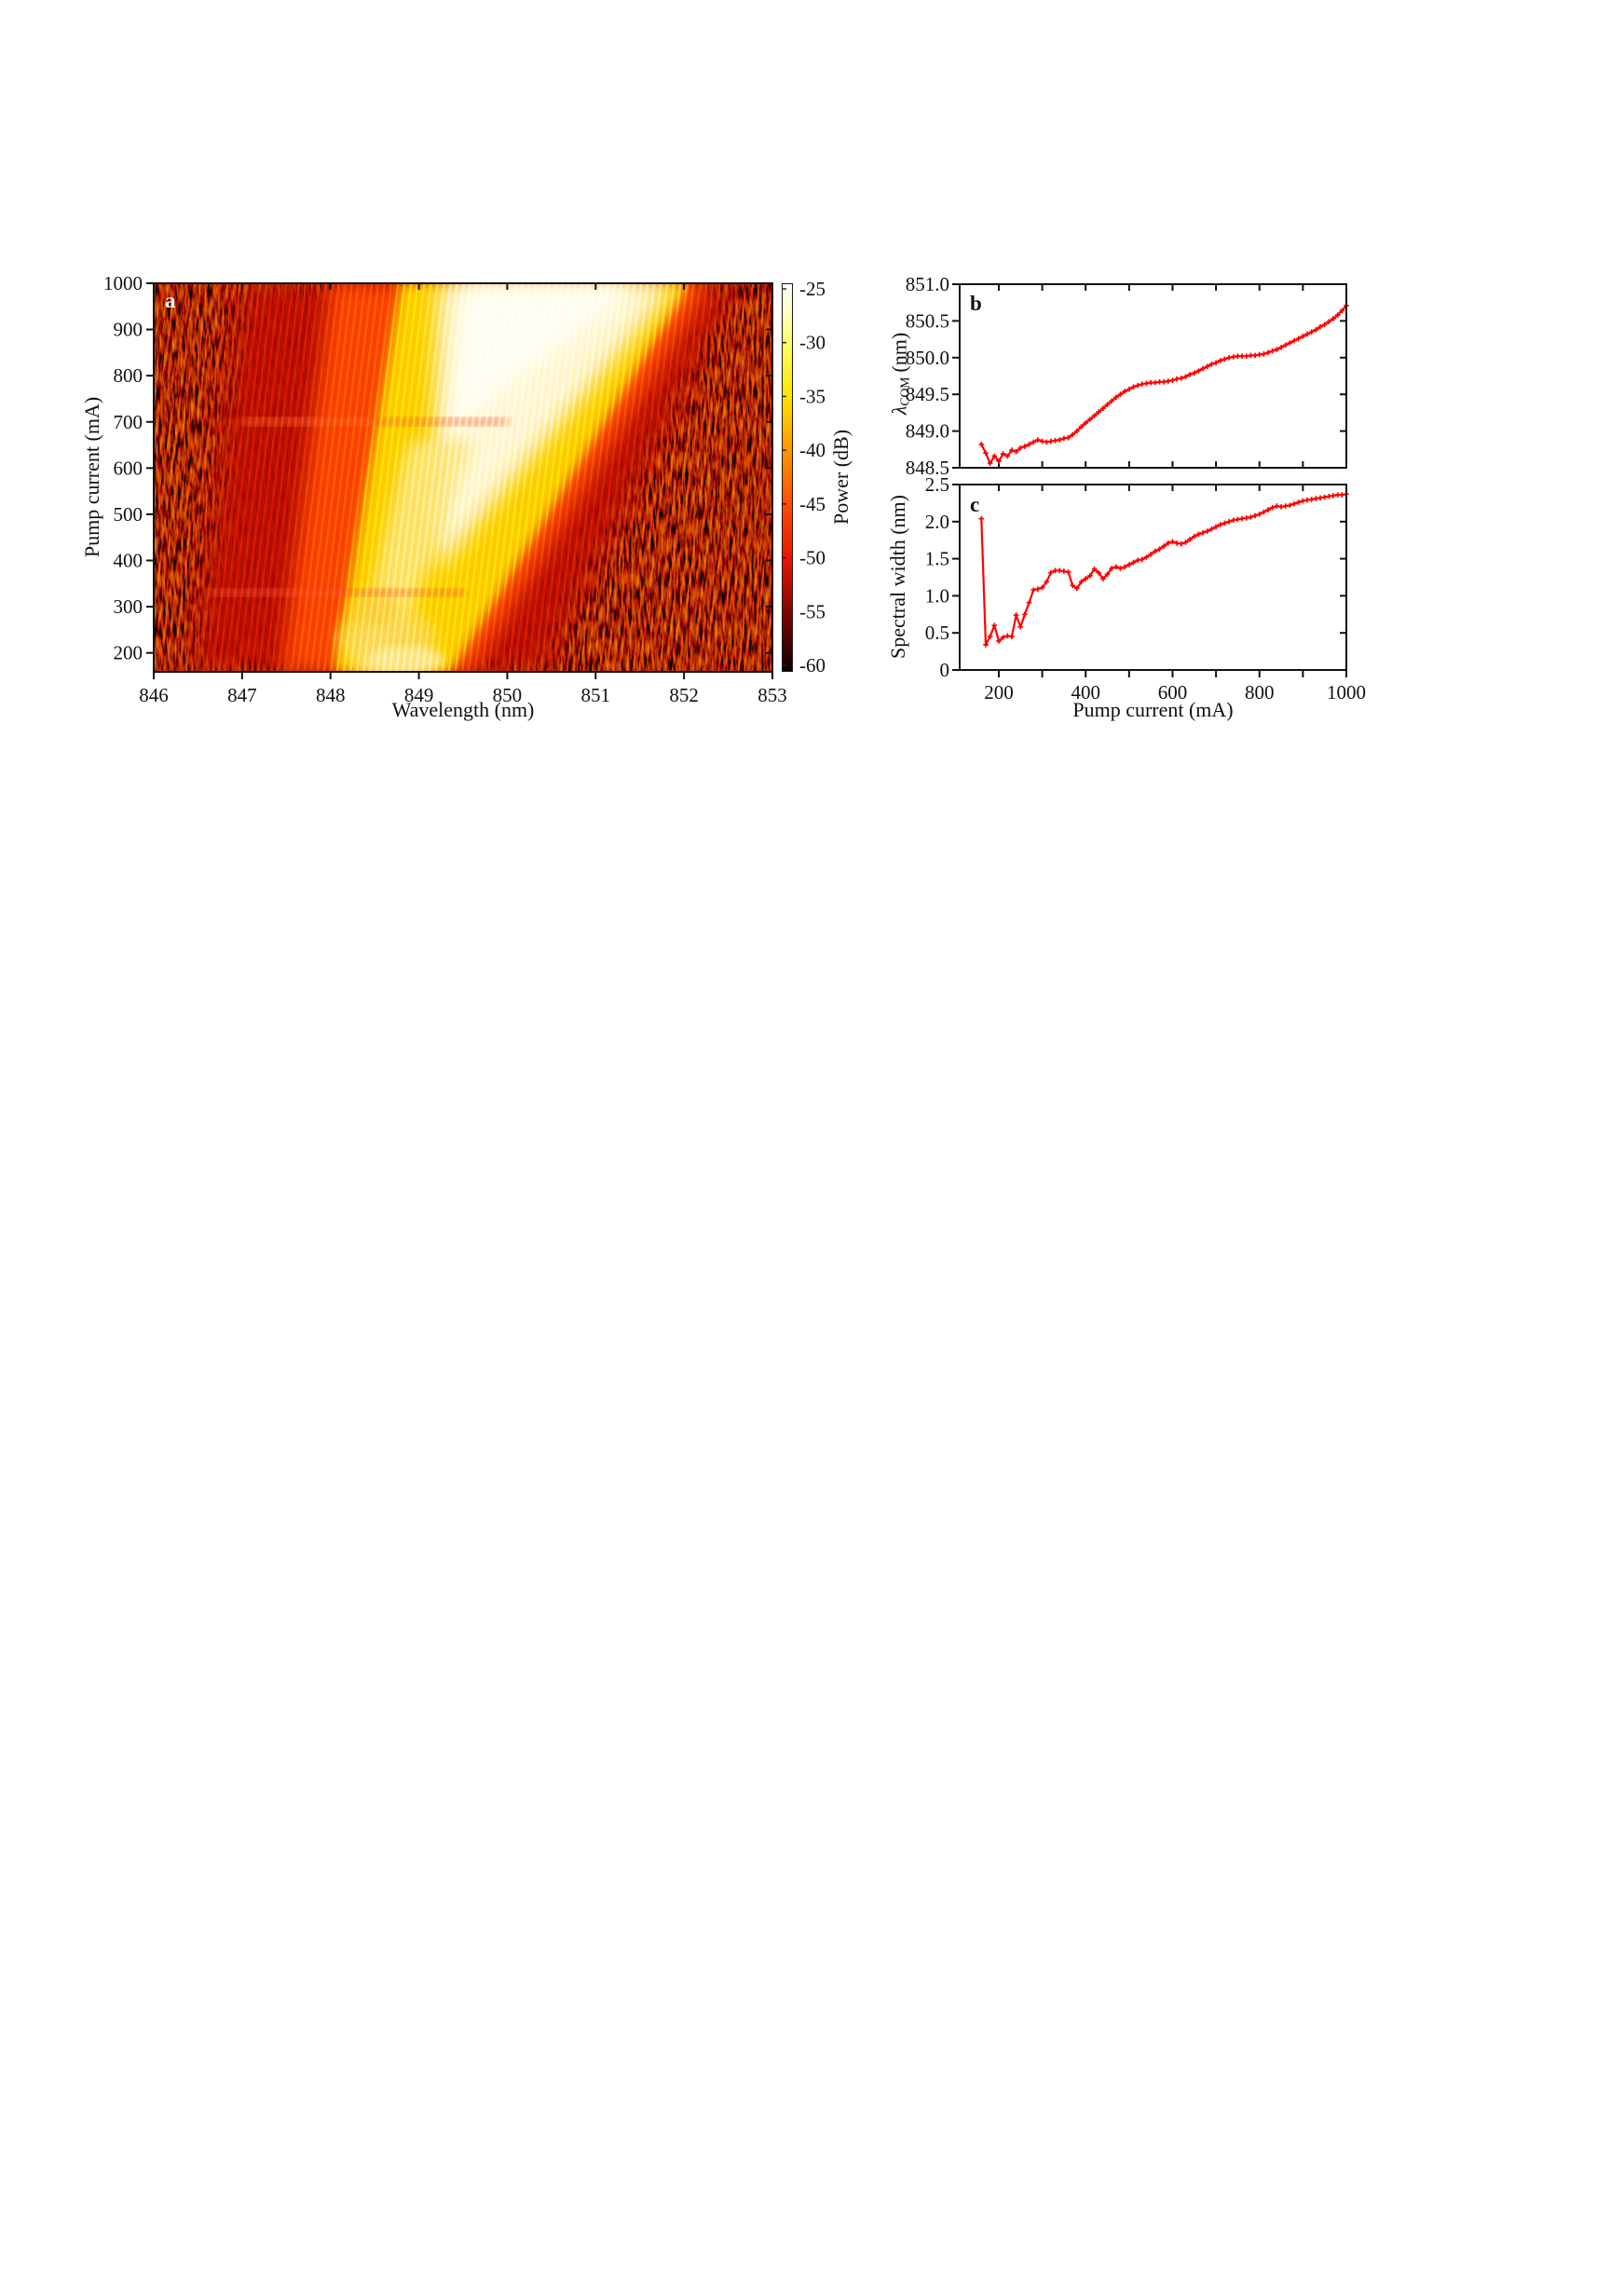 The width and height of the screenshot is (1624, 2296). Describe the element at coordinates (128, 514) in the screenshot. I see `svg-text: 500` at that location.